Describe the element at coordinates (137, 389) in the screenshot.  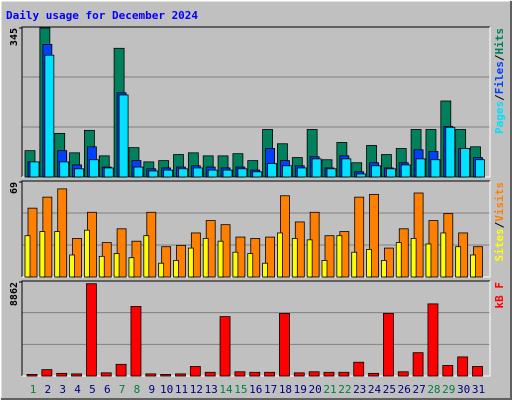
I see `x-tick-label: 8` at that location.